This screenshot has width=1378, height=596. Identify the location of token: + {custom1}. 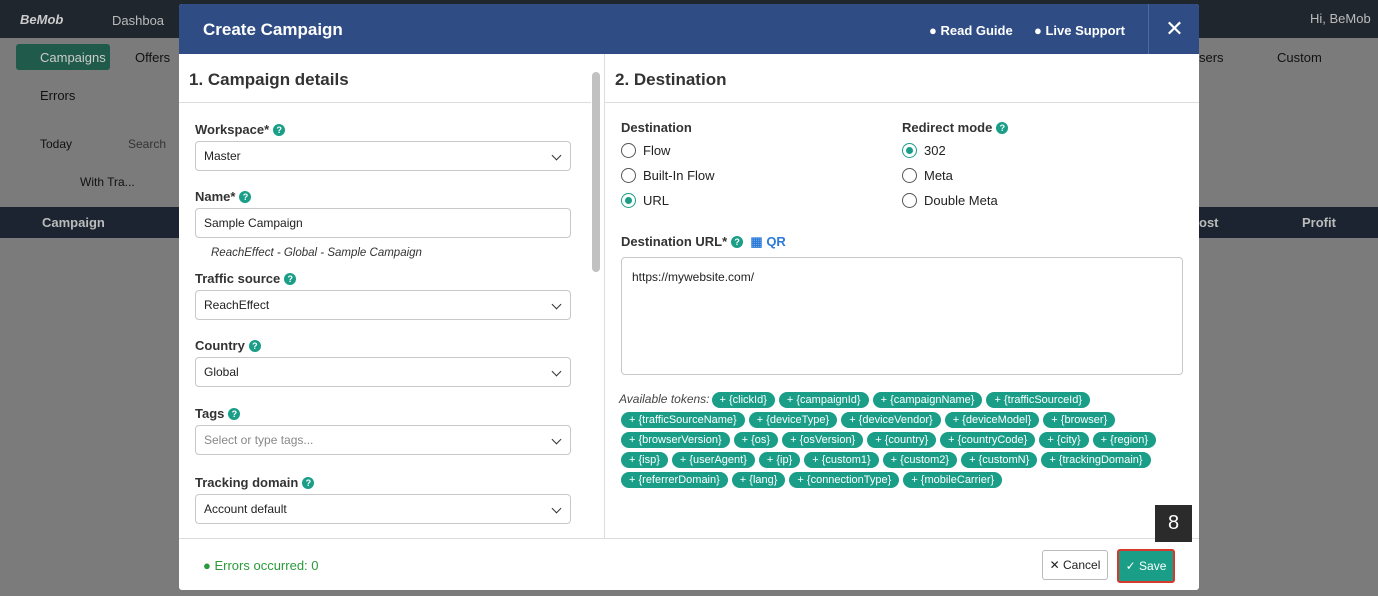
(841, 460).